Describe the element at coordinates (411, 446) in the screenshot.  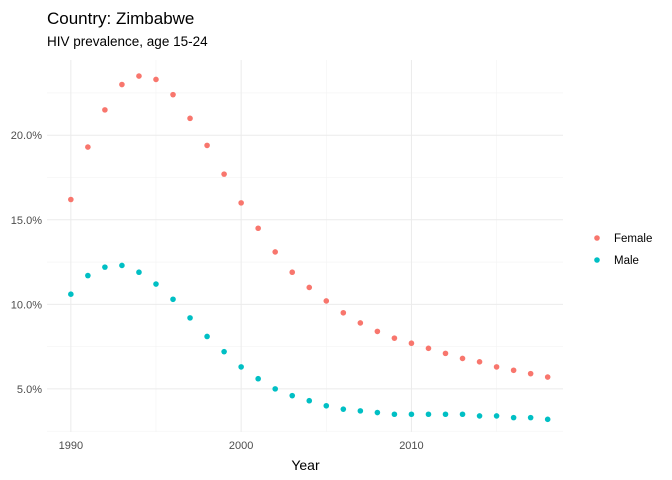
I see `x-tick-label: 2010` at that location.